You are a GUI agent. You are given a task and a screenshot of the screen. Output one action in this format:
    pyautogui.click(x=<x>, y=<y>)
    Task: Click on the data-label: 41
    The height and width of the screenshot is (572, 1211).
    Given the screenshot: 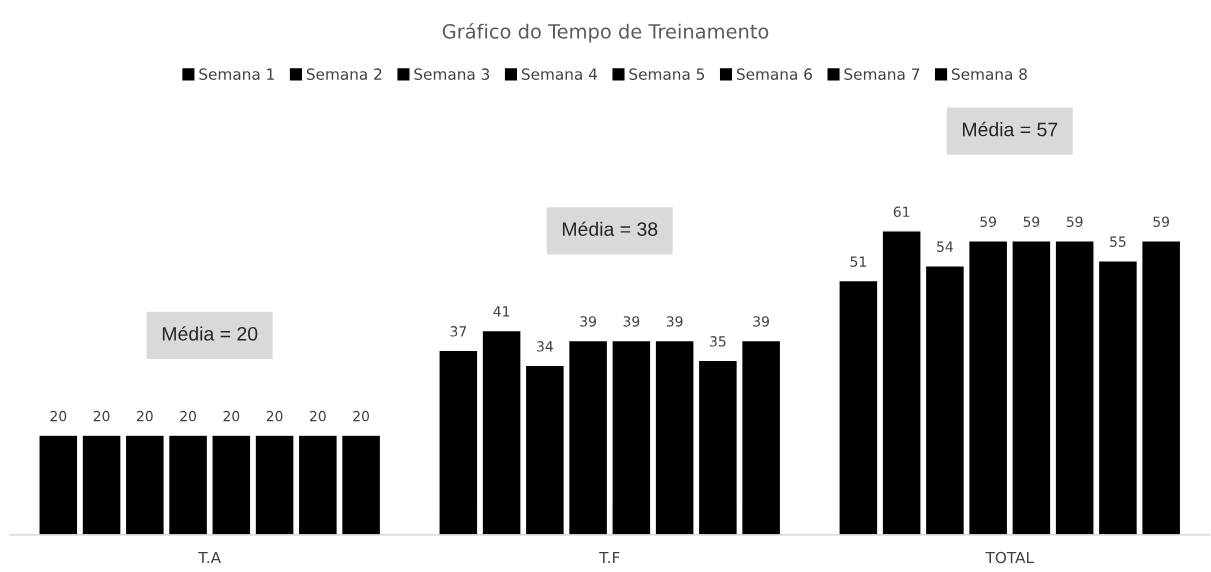 What is the action you would take?
    pyautogui.click(x=501, y=311)
    